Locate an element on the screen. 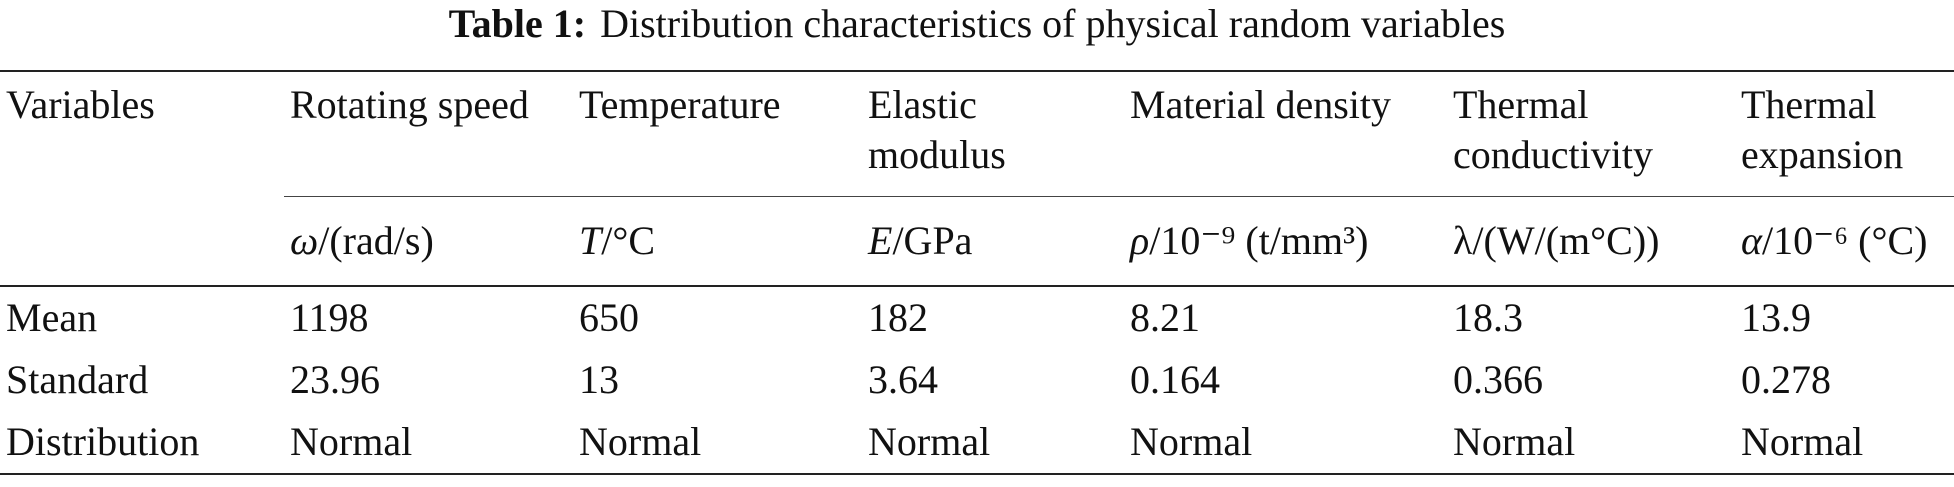 This screenshot has width=1954, height=487. row-label: Mean is located at coordinates (52, 317).